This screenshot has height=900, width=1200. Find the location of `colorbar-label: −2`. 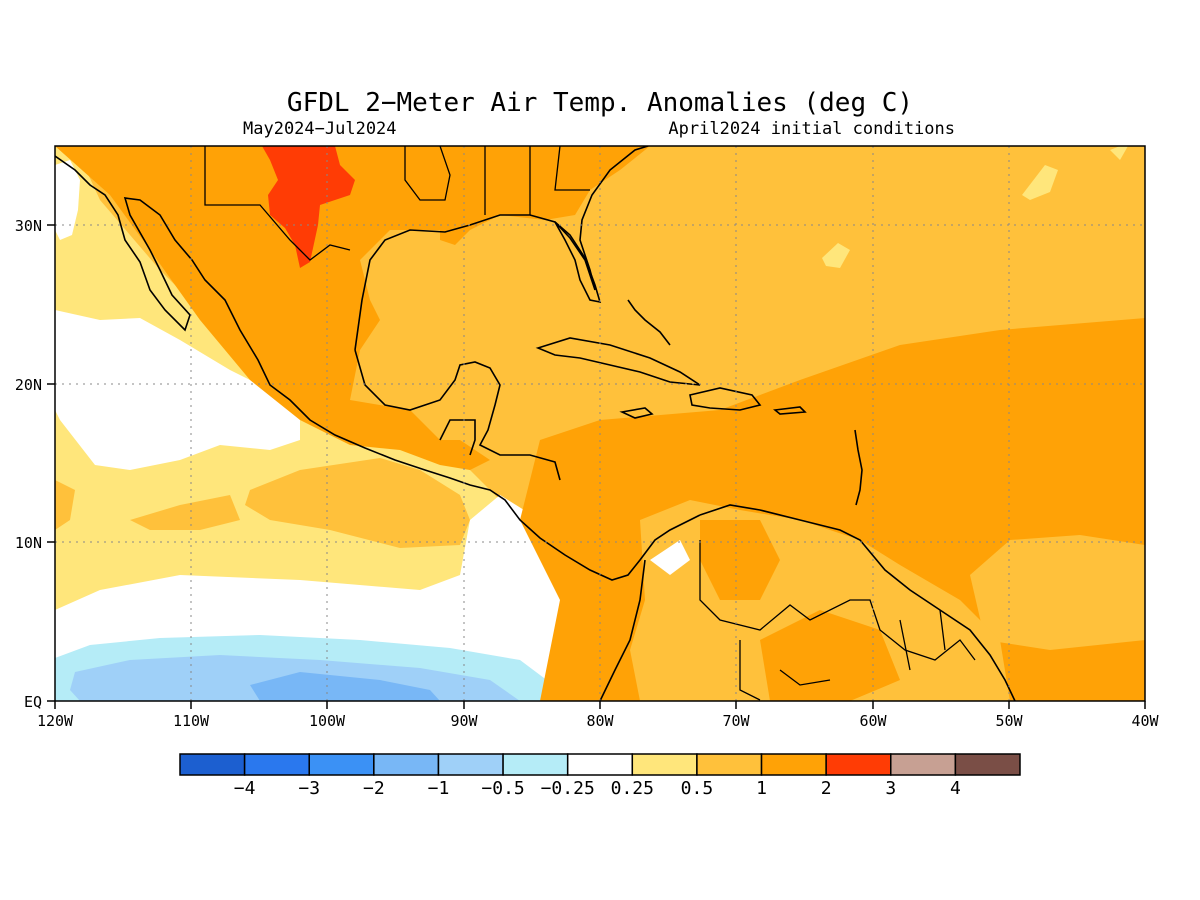

colorbar-label: −2 is located at coordinates (374, 788).